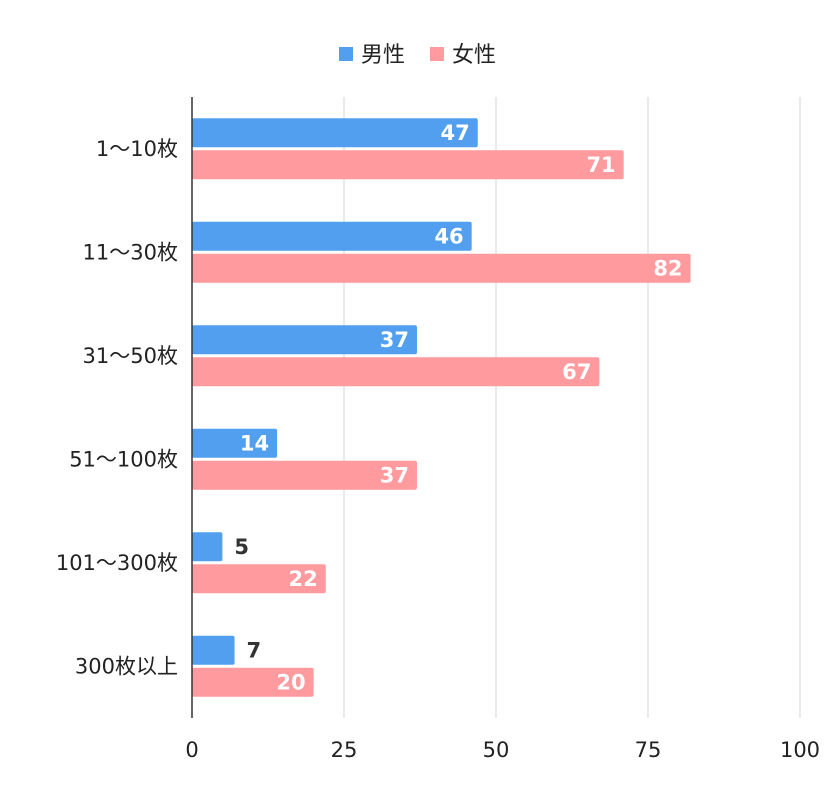  What do you see at coordinates (137, 149) in the screenshot?
I see `category-label: 1〜10枚` at bounding box center [137, 149].